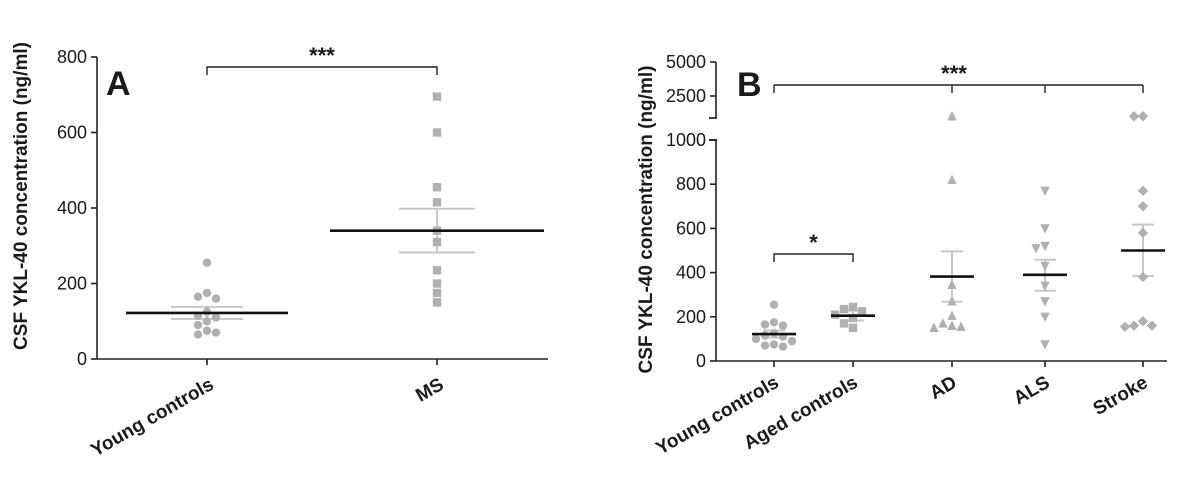 The image size is (1177, 483). I want to click on group-als, so click(1045, 268).